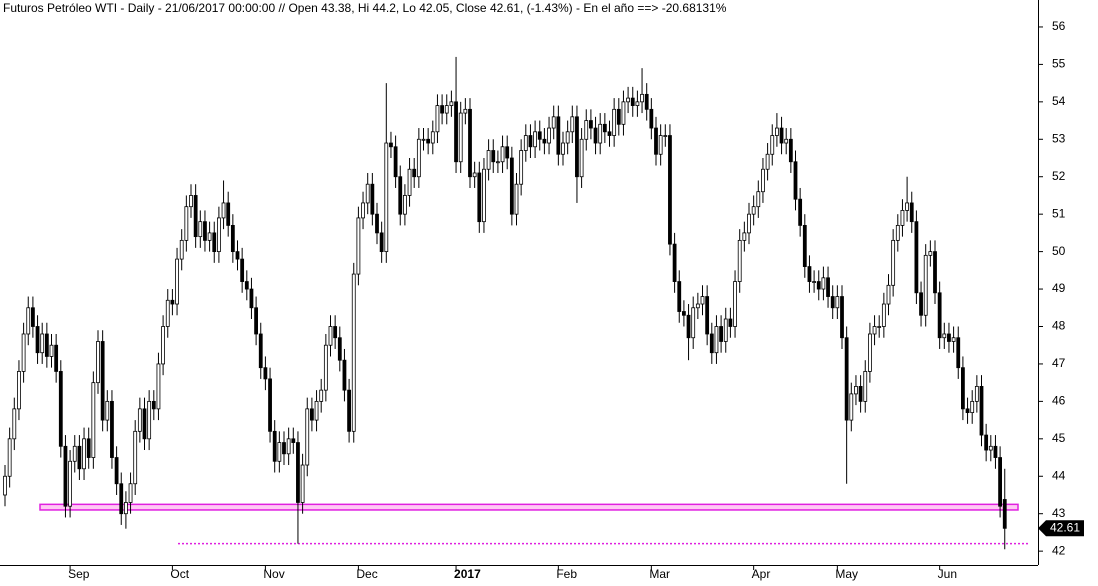 The image size is (1098, 586). I want to click on x-tick-label: Mar, so click(659, 574).